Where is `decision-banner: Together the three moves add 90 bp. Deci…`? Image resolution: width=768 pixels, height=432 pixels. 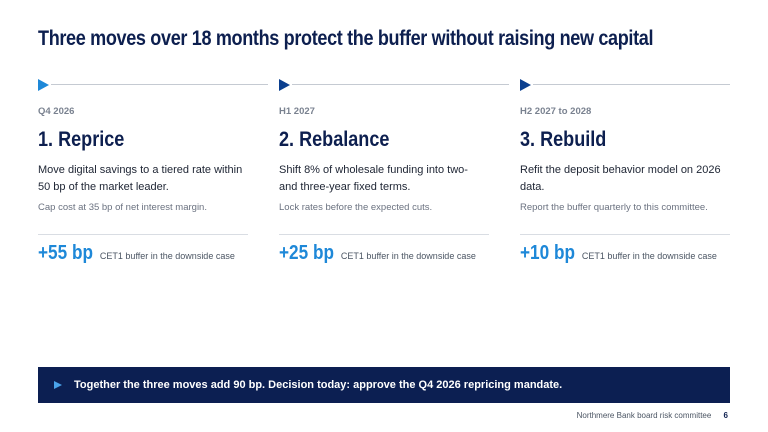 decision-banner: Together the three moves add 90 bp. Deci… is located at coordinates (384, 385).